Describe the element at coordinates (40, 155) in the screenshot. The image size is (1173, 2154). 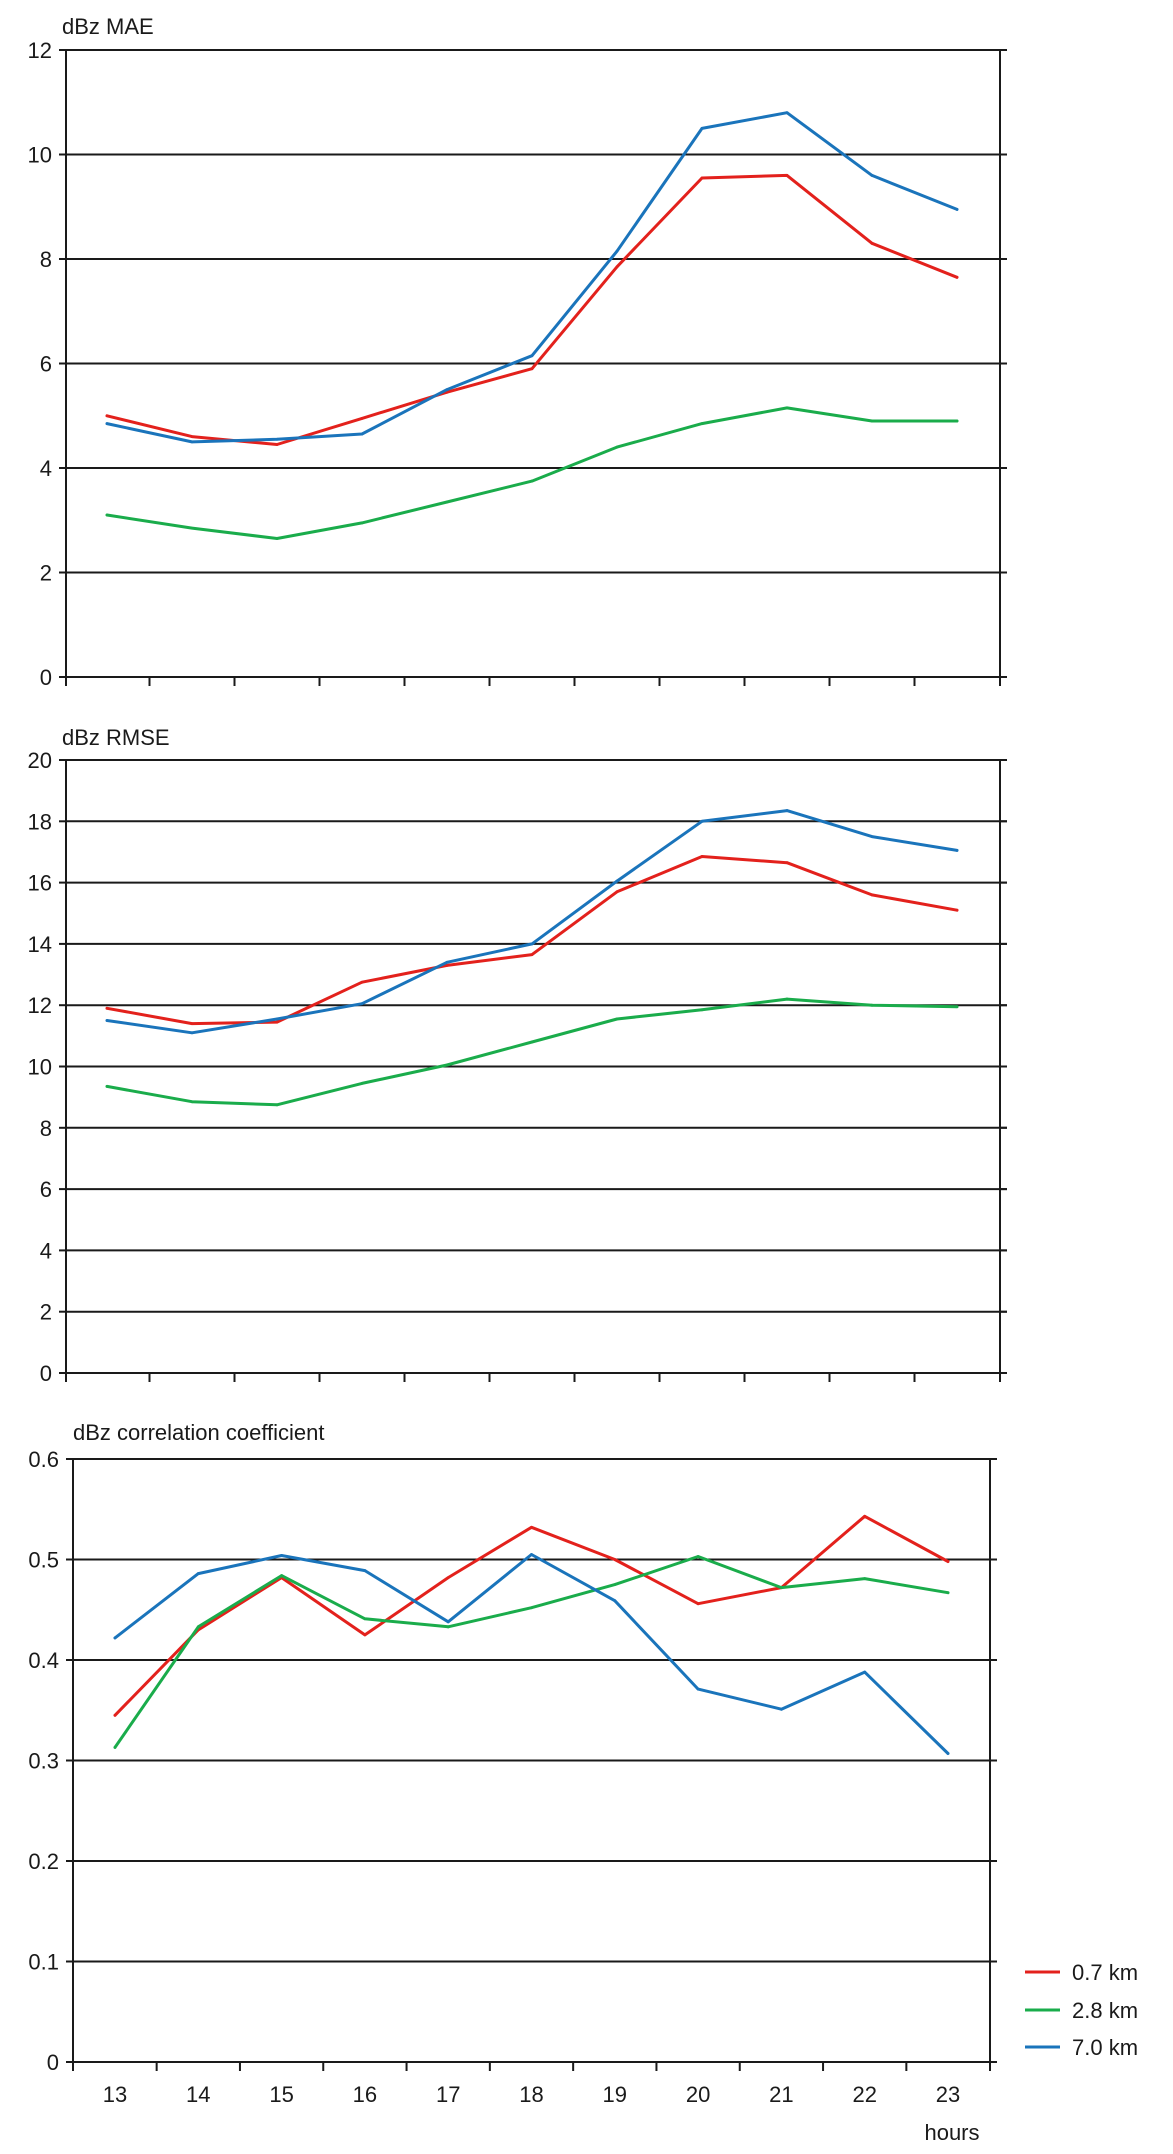
I see `mae-ytick-label: 10` at that location.